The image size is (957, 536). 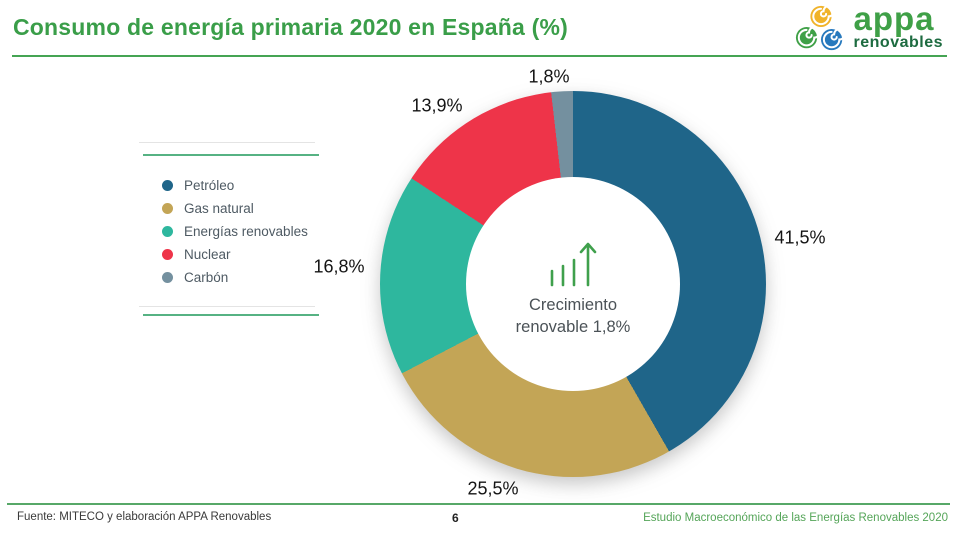 What do you see at coordinates (437, 105) in the screenshot?
I see `slice-label-nuclear: 13,9%` at bounding box center [437, 105].